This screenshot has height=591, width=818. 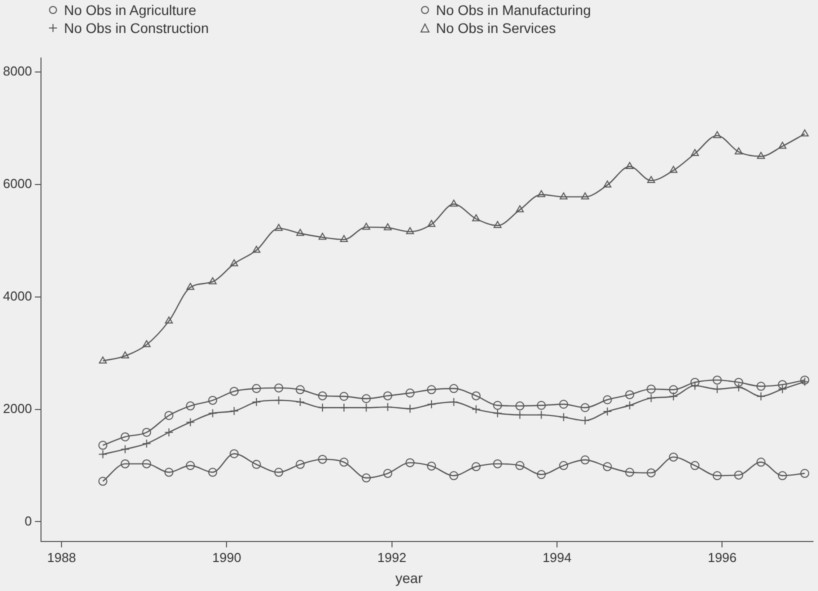 I want to click on legend-label: No Obs in Construction, so click(x=136, y=28).